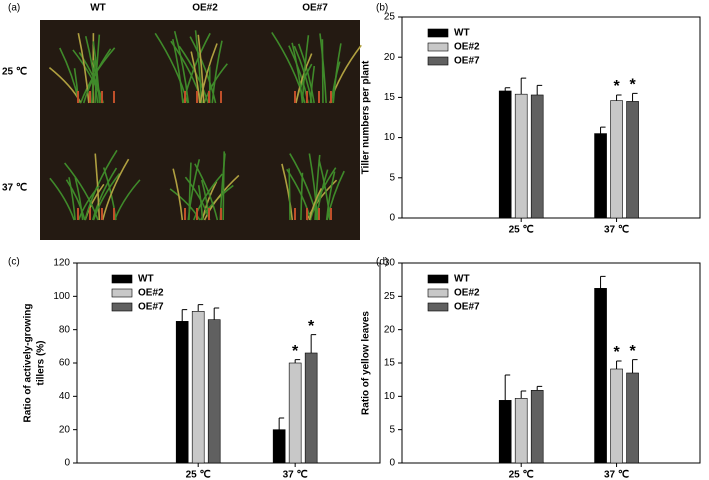 Image resolution: width=709 pixels, height=480 pixels. Describe the element at coordinates (392, 177) in the screenshot. I see `y-tick-label: 5` at that location.